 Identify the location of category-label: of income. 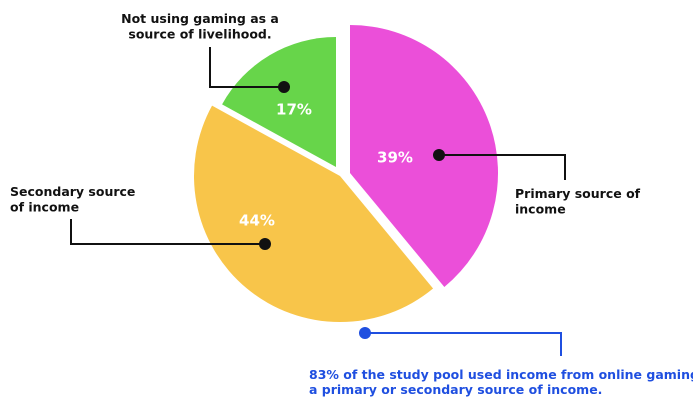
(44, 207).